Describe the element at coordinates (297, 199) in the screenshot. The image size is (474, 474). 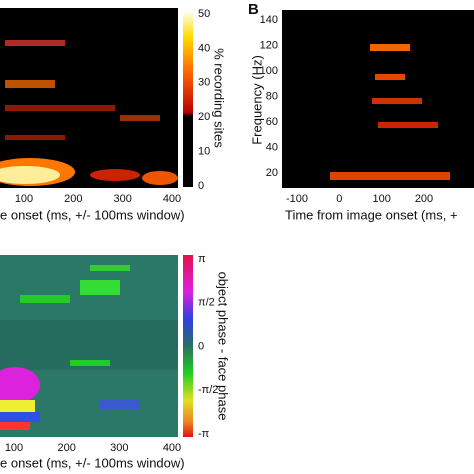
I see `x-tick-label: -100` at that location.